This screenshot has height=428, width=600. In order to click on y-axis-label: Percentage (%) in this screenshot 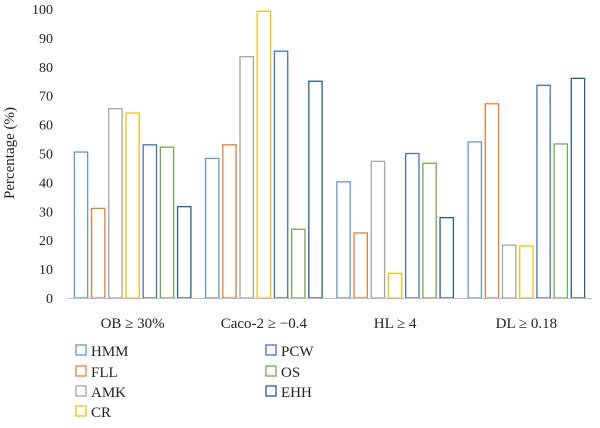, I will do `click(10, 153)`.